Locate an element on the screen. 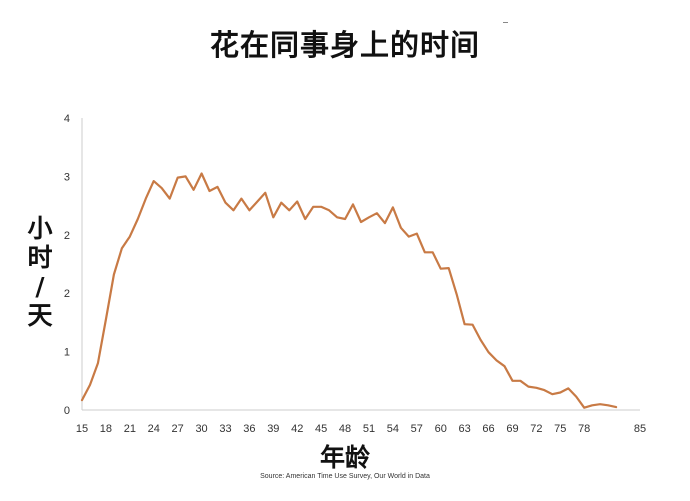 The height and width of the screenshot is (501, 690). y-tick-label: 0 is located at coordinates (67, 411).